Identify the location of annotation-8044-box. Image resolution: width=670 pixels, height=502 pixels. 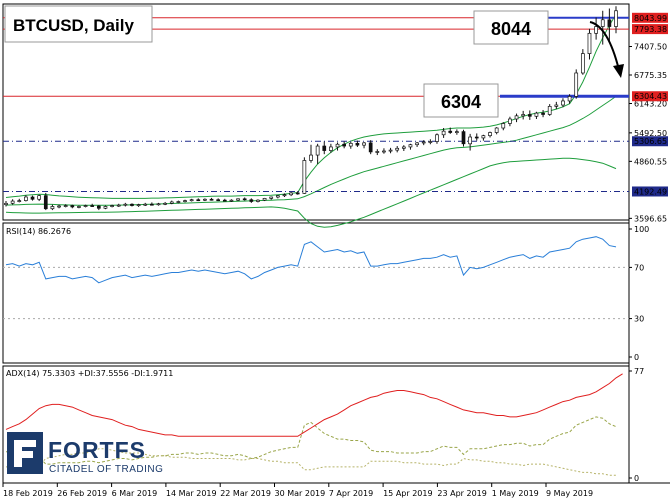
(511, 27).